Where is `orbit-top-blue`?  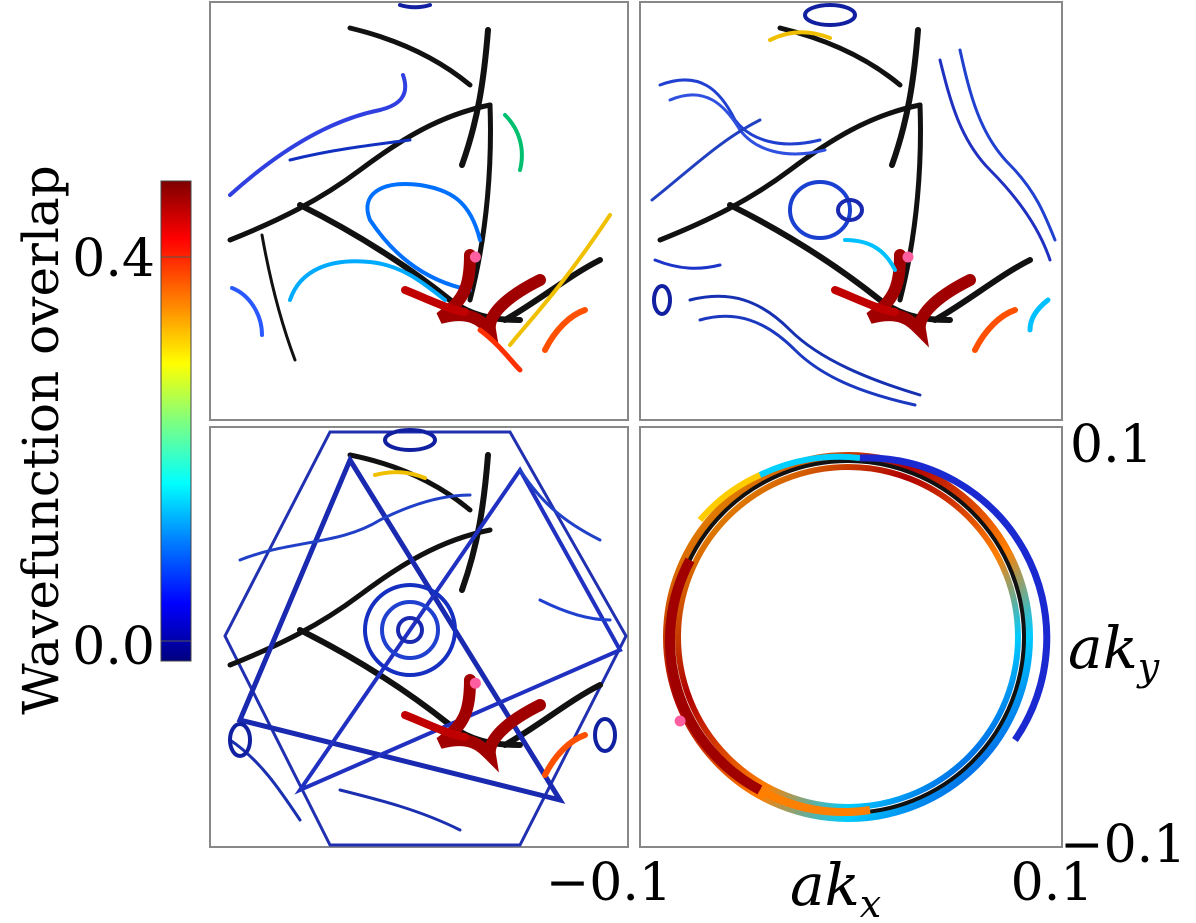 orbit-top-blue is located at coordinates (415, 6).